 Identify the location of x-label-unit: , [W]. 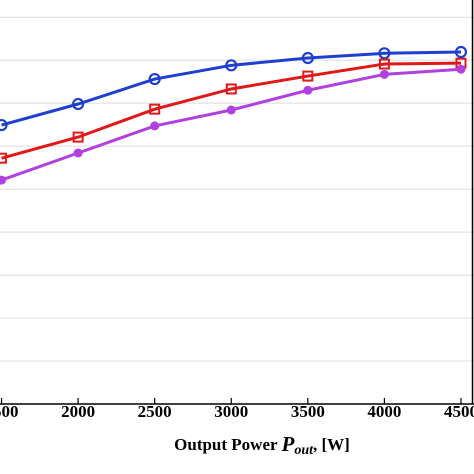
(331, 444).